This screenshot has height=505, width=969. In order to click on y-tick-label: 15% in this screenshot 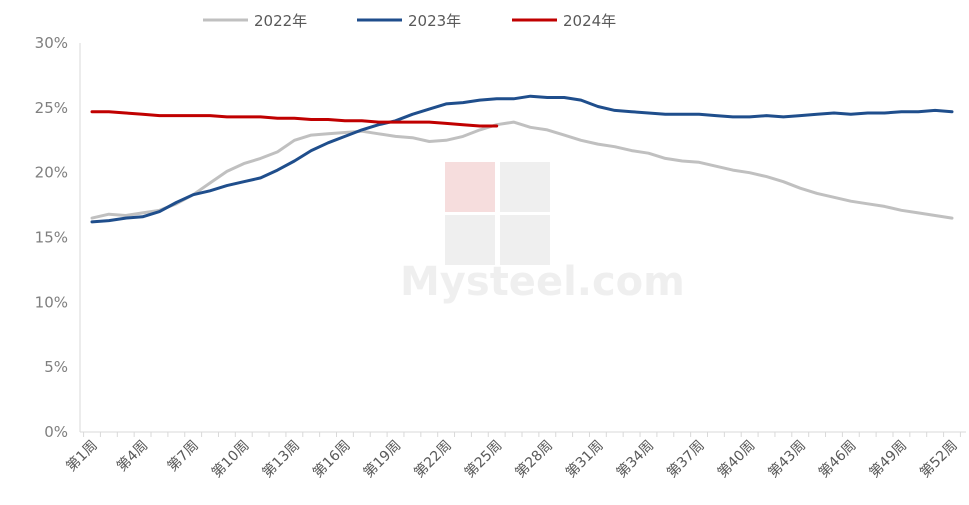, I will do `click(51, 238)`.